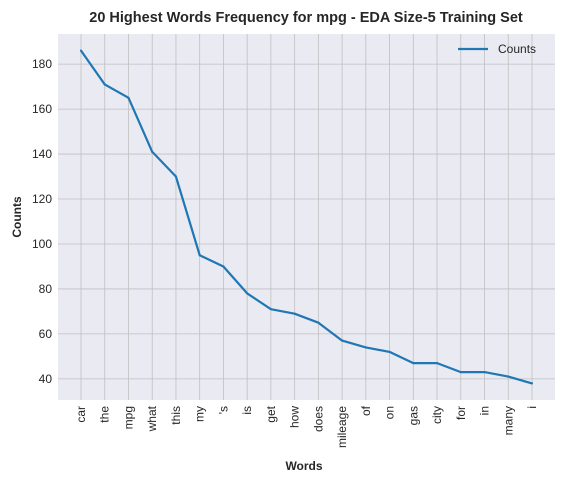  What do you see at coordinates (42, 154) in the screenshot?
I see `y-tick-label: 140` at bounding box center [42, 154].